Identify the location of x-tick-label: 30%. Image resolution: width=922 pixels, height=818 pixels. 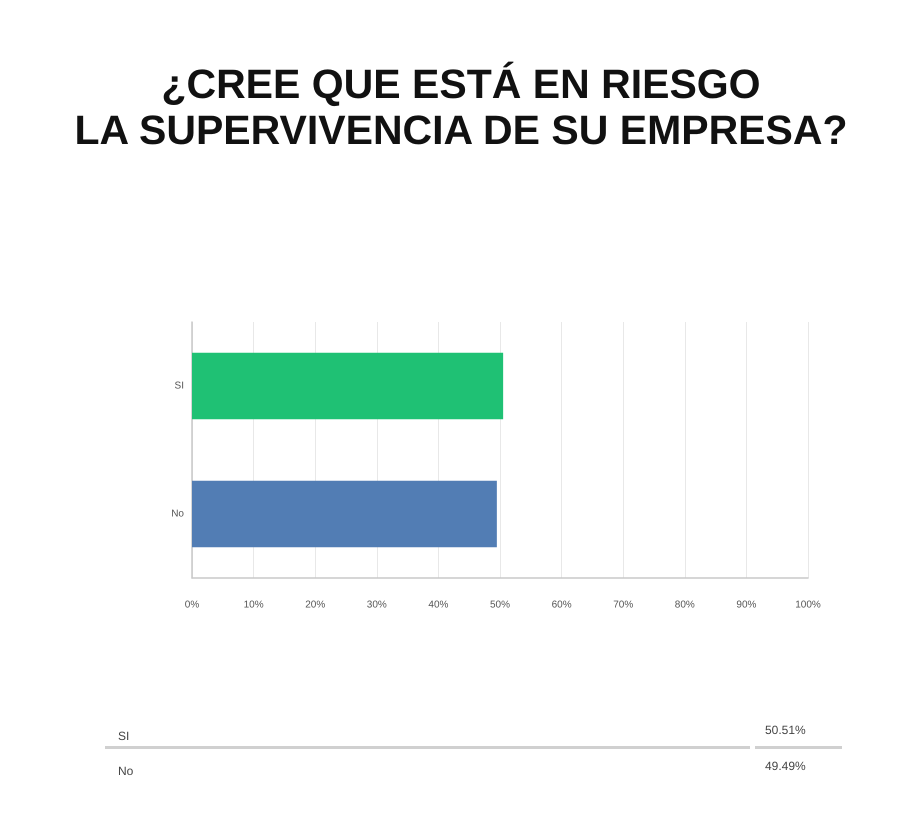
(376, 605).